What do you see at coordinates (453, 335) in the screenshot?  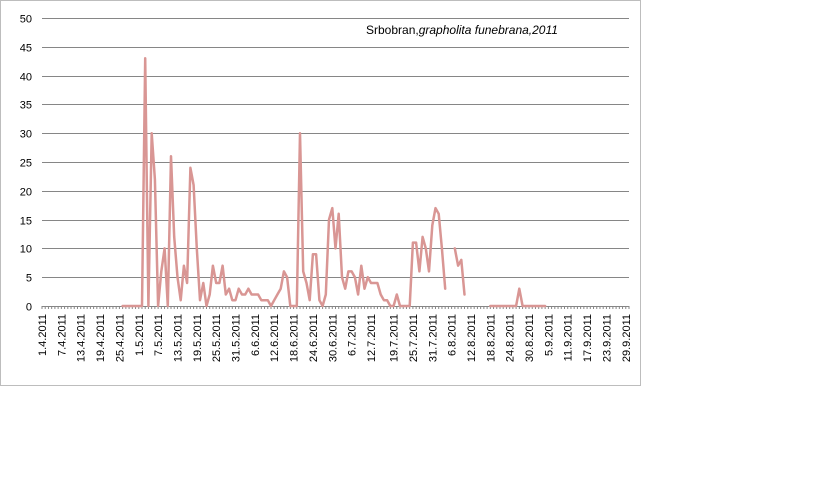 I see `x-tick-label: 6.8.2011` at bounding box center [453, 335].